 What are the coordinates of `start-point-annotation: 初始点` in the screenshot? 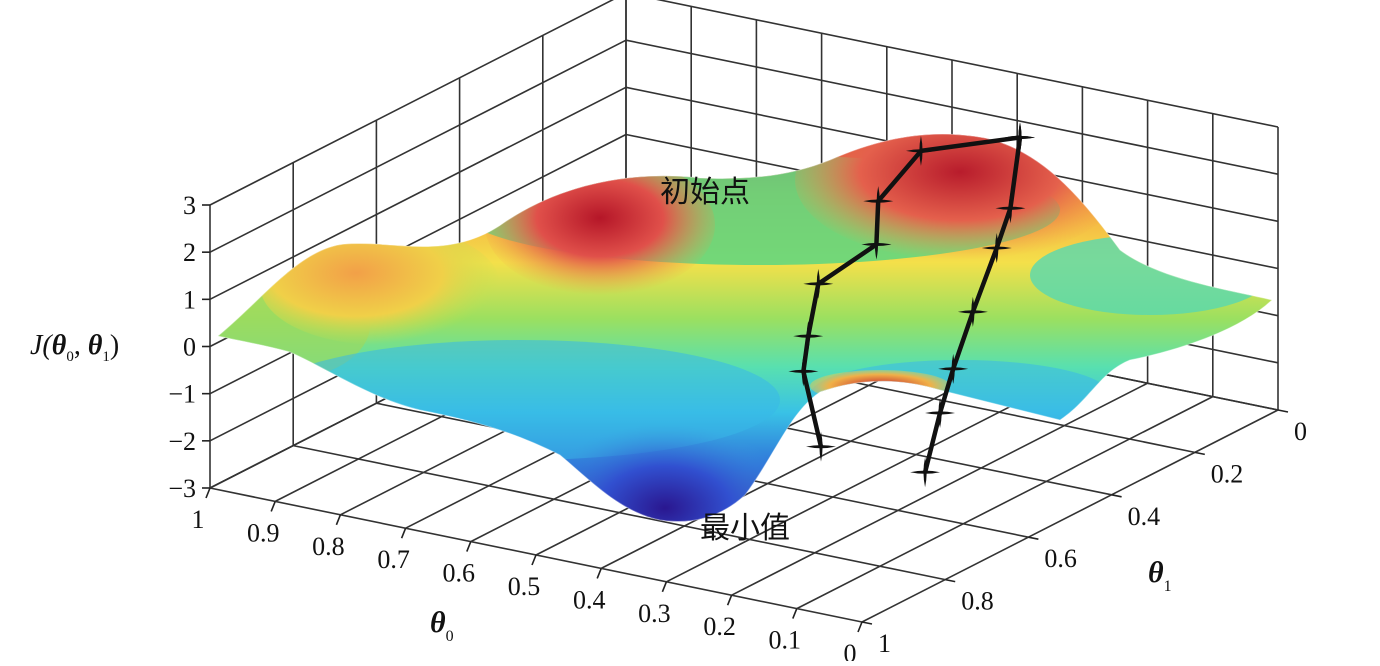 It's located at (705, 192).